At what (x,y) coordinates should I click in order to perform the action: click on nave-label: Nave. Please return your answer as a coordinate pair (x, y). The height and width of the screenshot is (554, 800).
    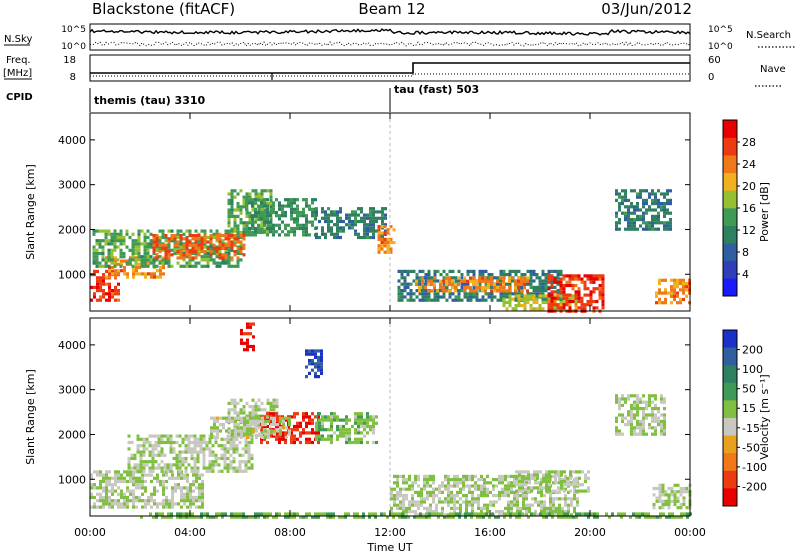
    Looking at the image, I should click on (773, 69).